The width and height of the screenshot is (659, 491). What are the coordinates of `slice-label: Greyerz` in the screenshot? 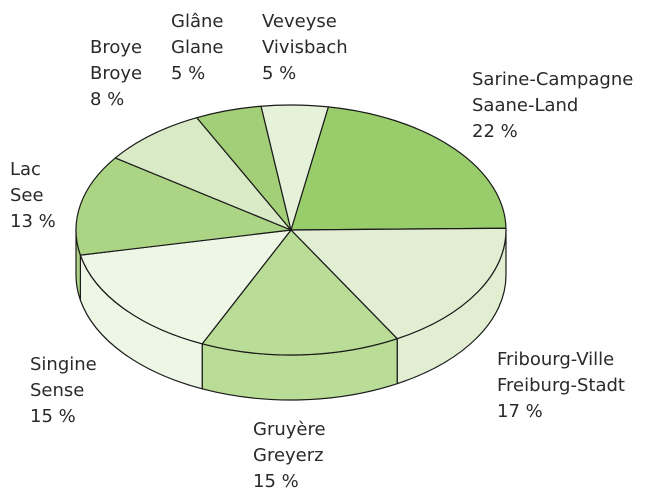 It's located at (288, 455).